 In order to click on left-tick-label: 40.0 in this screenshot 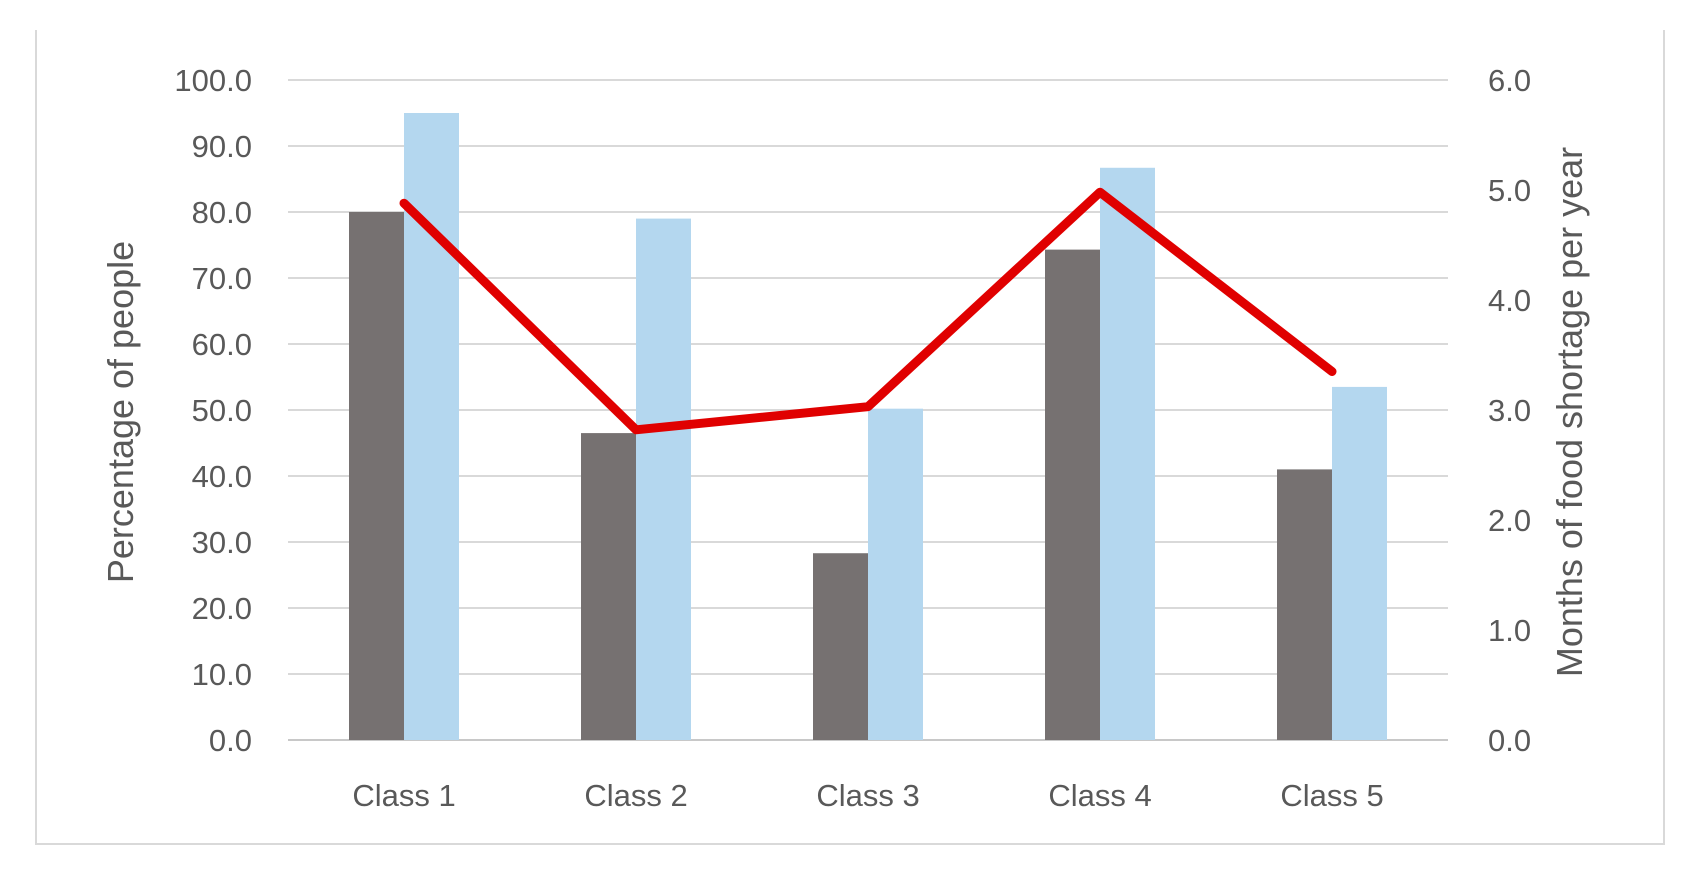, I will do `click(222, 476)`.